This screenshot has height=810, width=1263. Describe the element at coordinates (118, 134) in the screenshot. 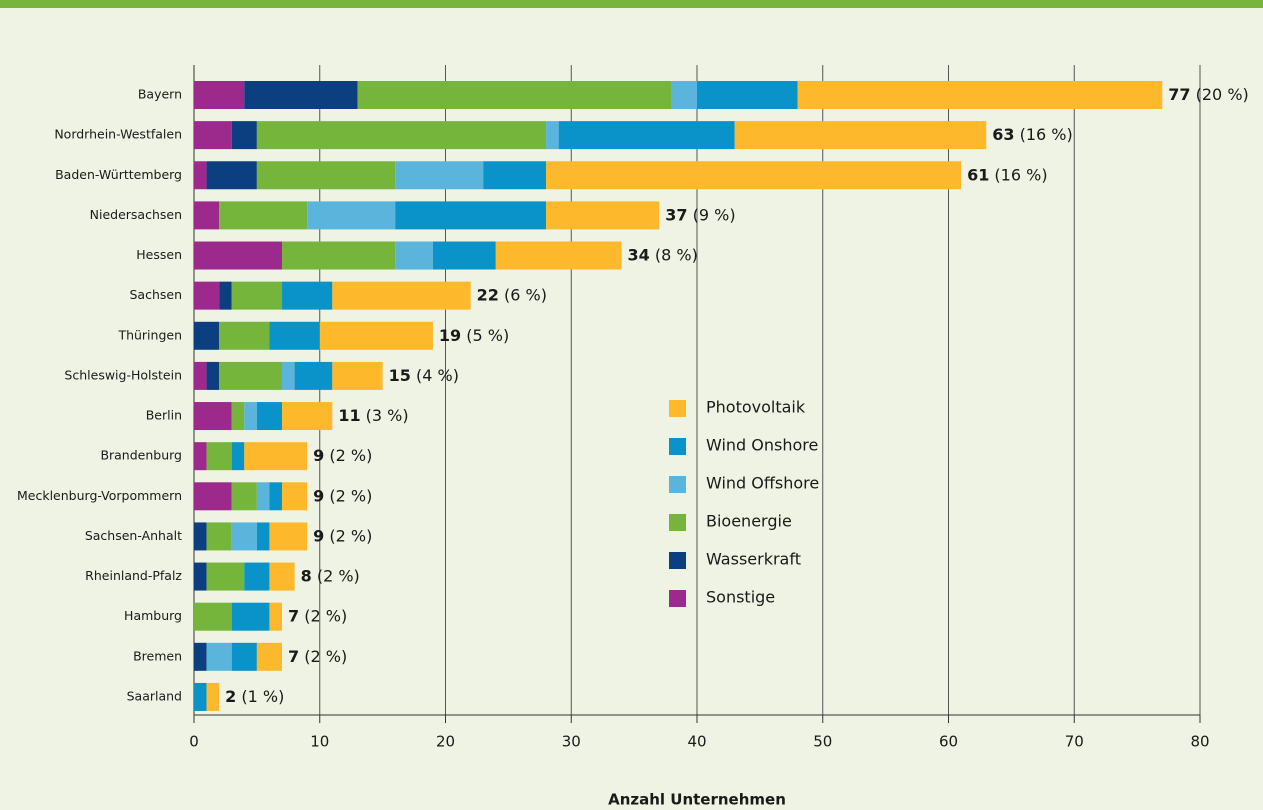

I see `y-tick-label: Nordrhein-Westfalen` at that location.